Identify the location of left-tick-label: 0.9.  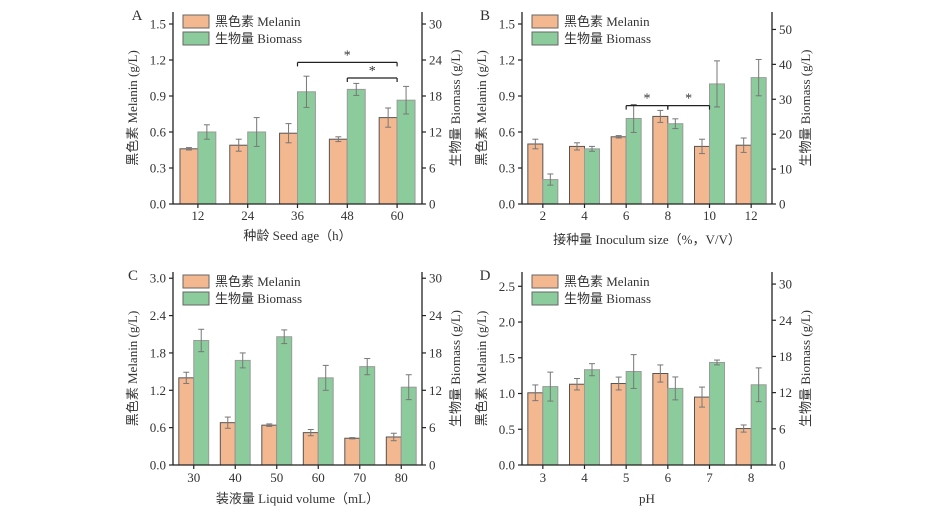
(507, 96).